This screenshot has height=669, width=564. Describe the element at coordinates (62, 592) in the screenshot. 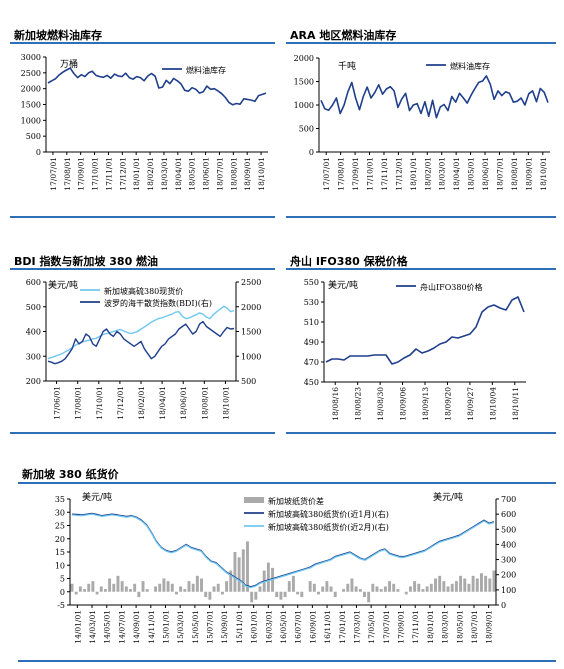

I see `y-tick-label: 0` at that location.